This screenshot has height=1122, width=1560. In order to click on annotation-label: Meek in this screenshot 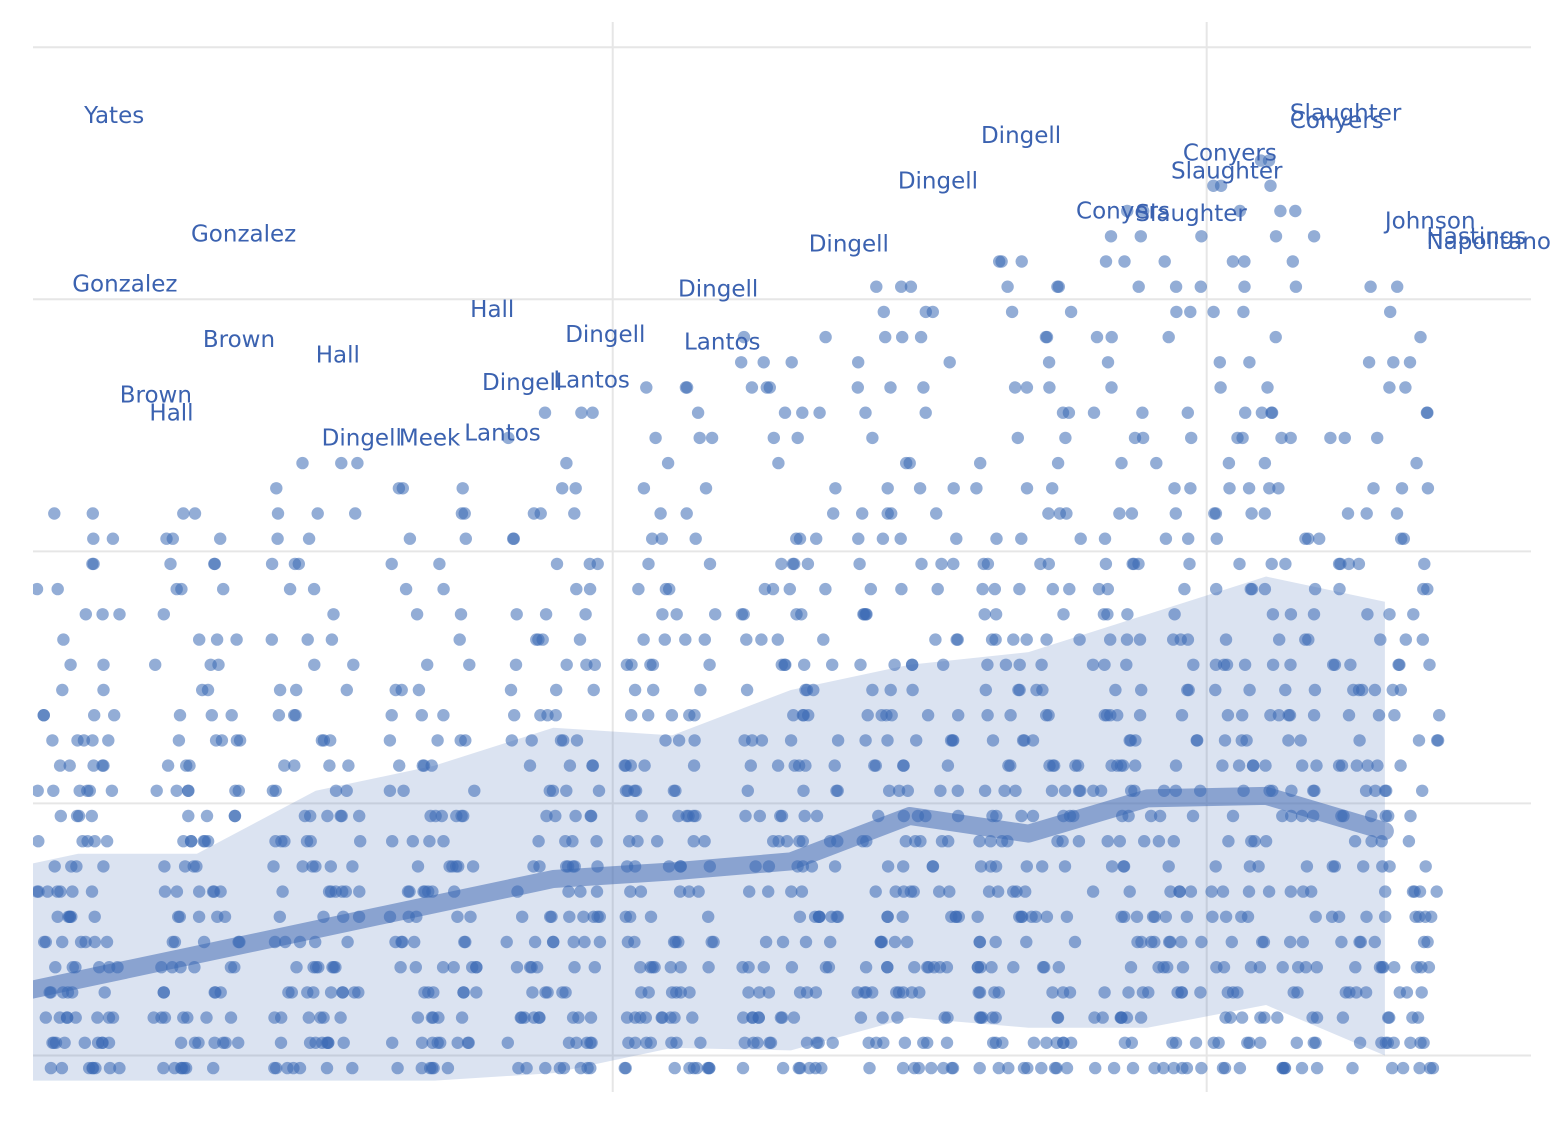, I will do `click(430, 438)`.